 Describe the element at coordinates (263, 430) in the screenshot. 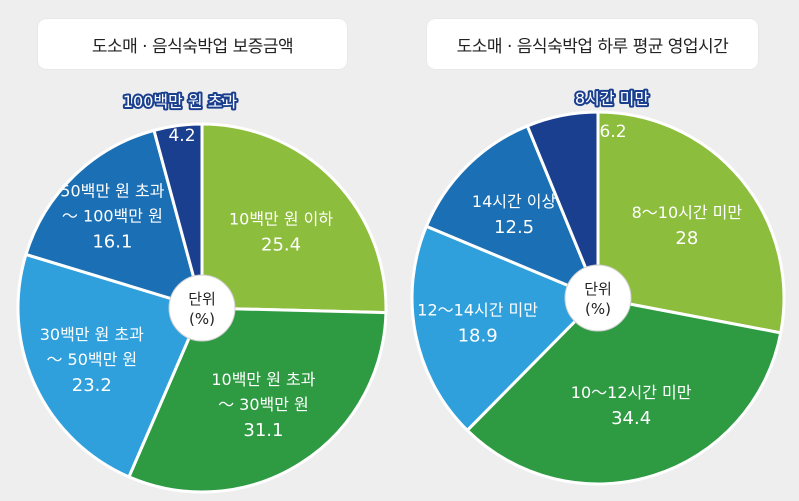

I see `slice-value: 31.1` at that location.